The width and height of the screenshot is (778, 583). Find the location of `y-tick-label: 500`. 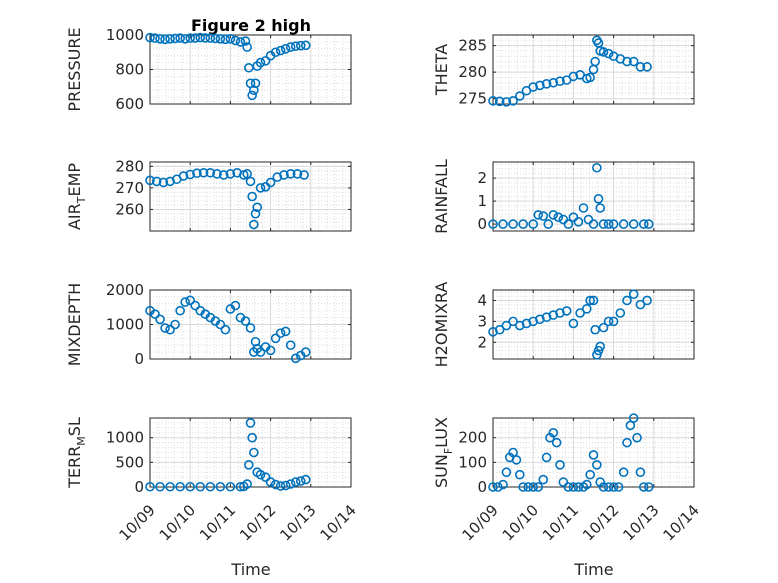

y-tick-label: 500 is located at coordinates (129, 462).